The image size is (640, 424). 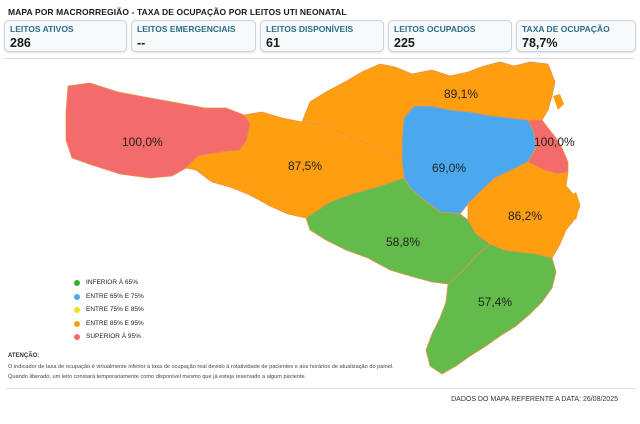 What do you see at coordinates (113, 336) in the screenshot?
I see `legend-label: SUPERIOR À 95%` at bounding box center [113, 336].